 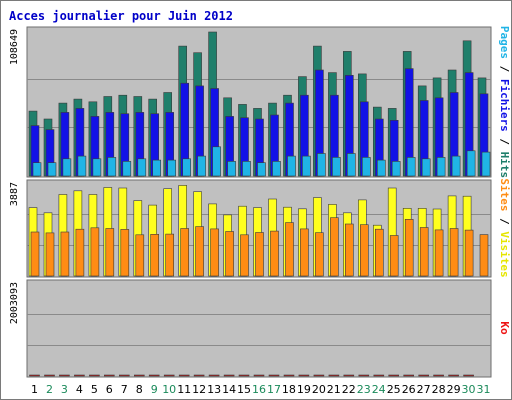 I want to click on x-tick-label-21: 21, so click(x=334, y=389).